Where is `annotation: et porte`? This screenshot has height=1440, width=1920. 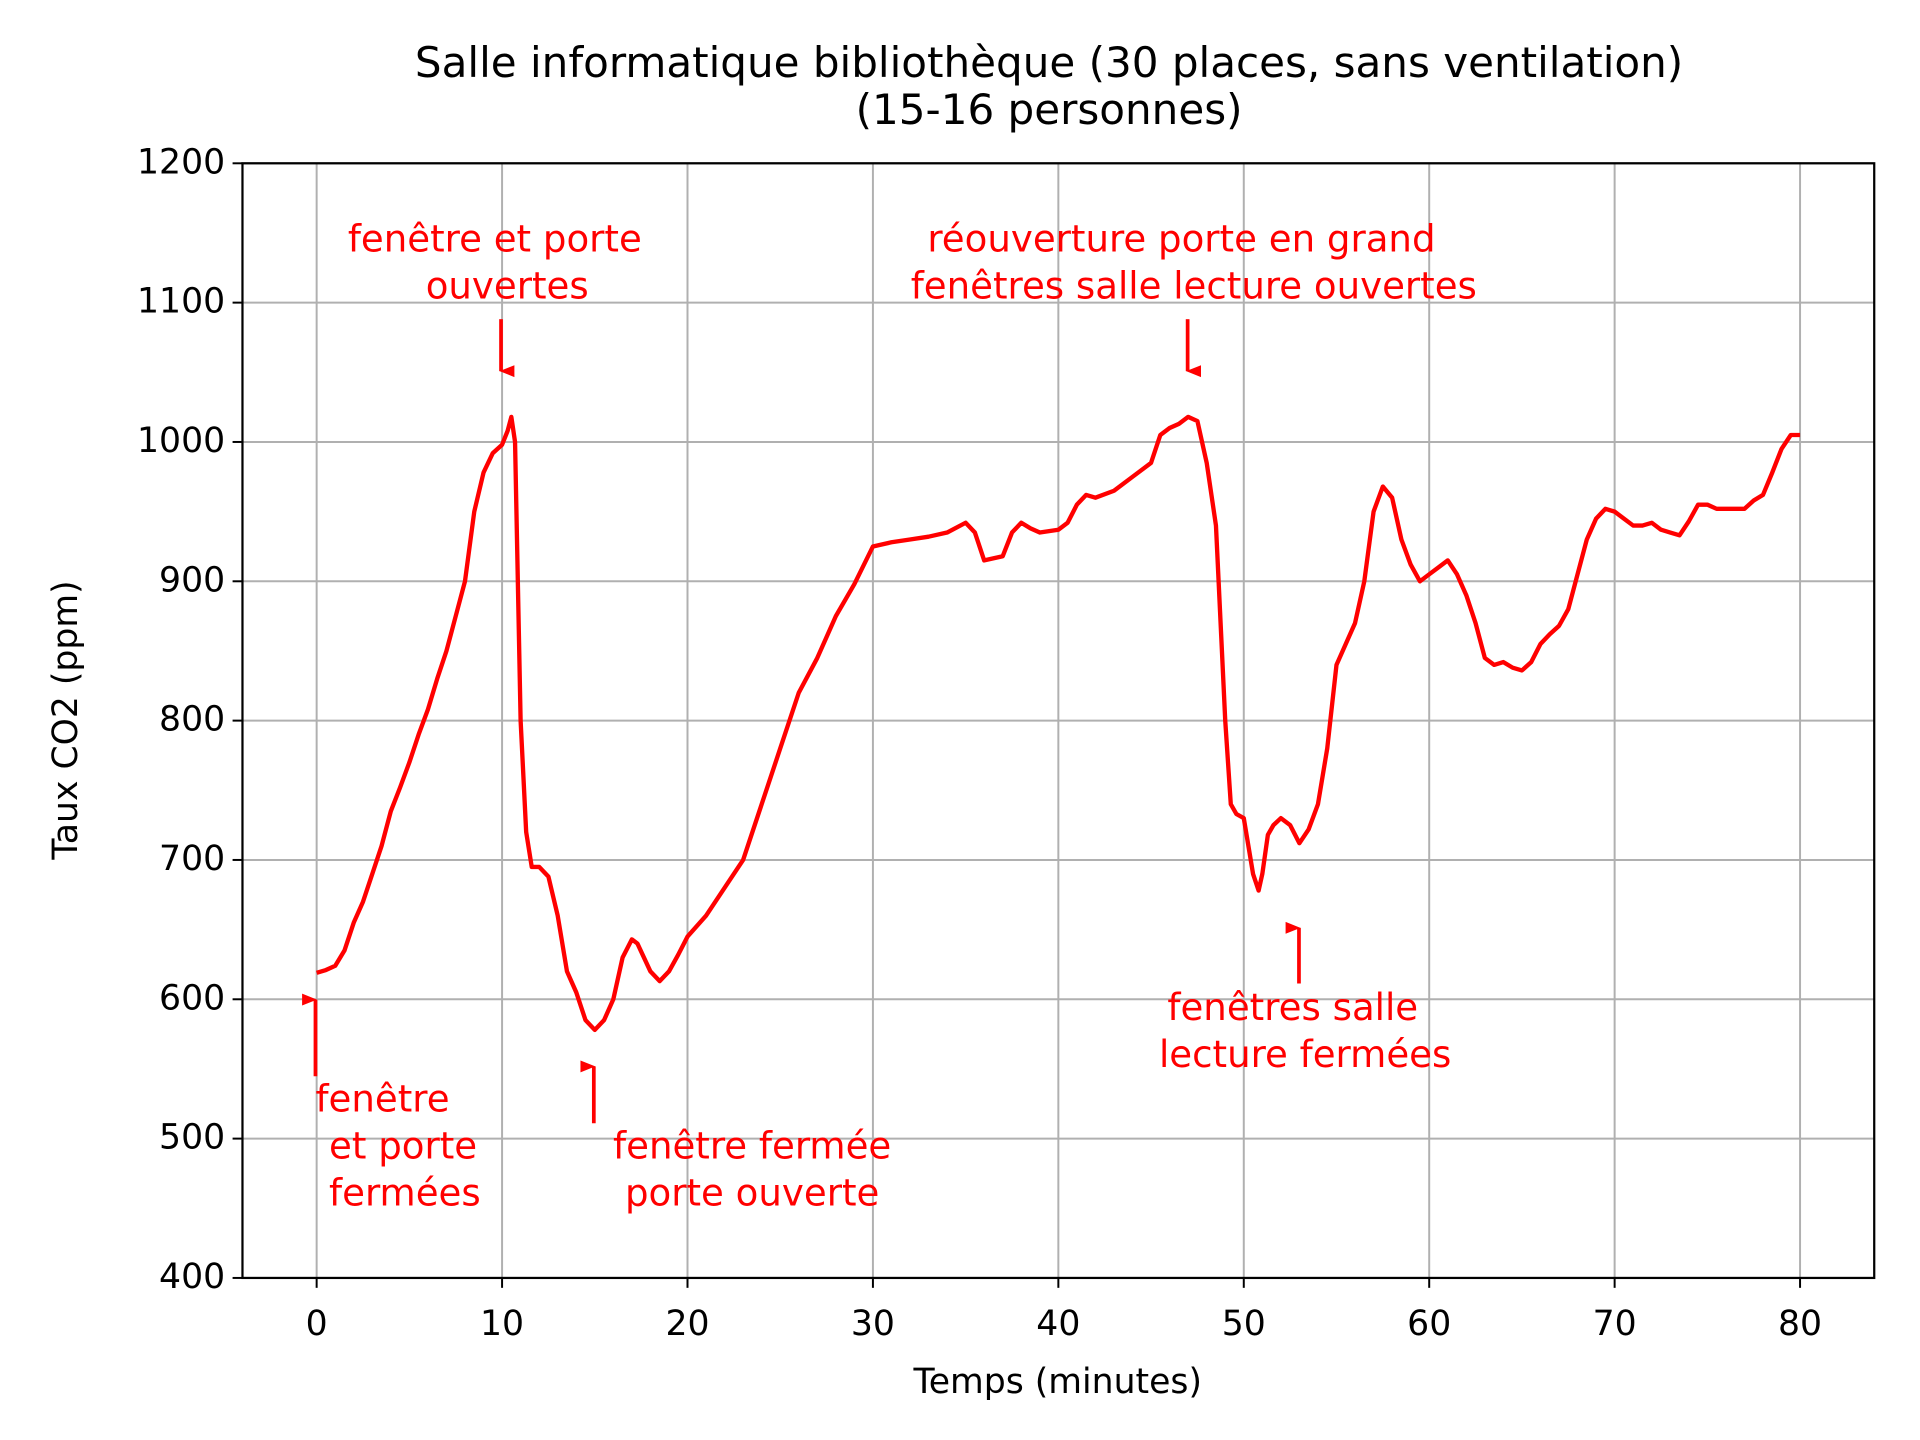
annotation: et porte is located at coordinates (403, 1146).